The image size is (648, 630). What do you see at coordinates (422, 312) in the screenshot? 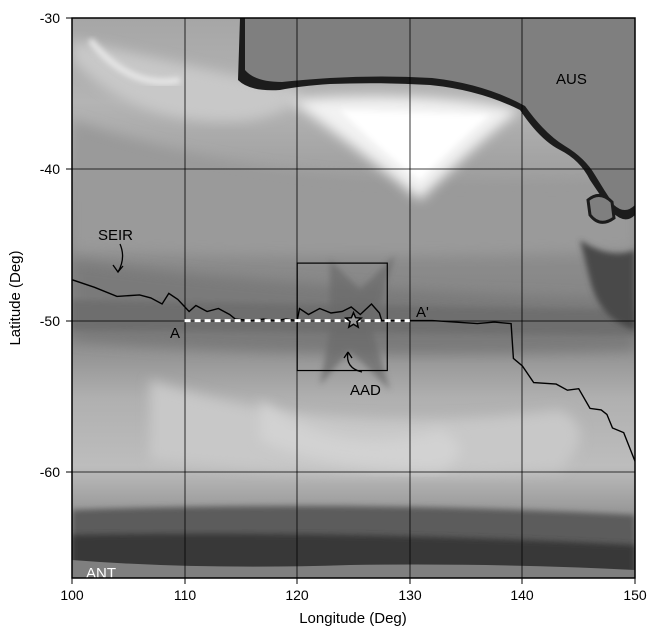
I see `profile-end-label: A'` at bounding box center [422, 312].